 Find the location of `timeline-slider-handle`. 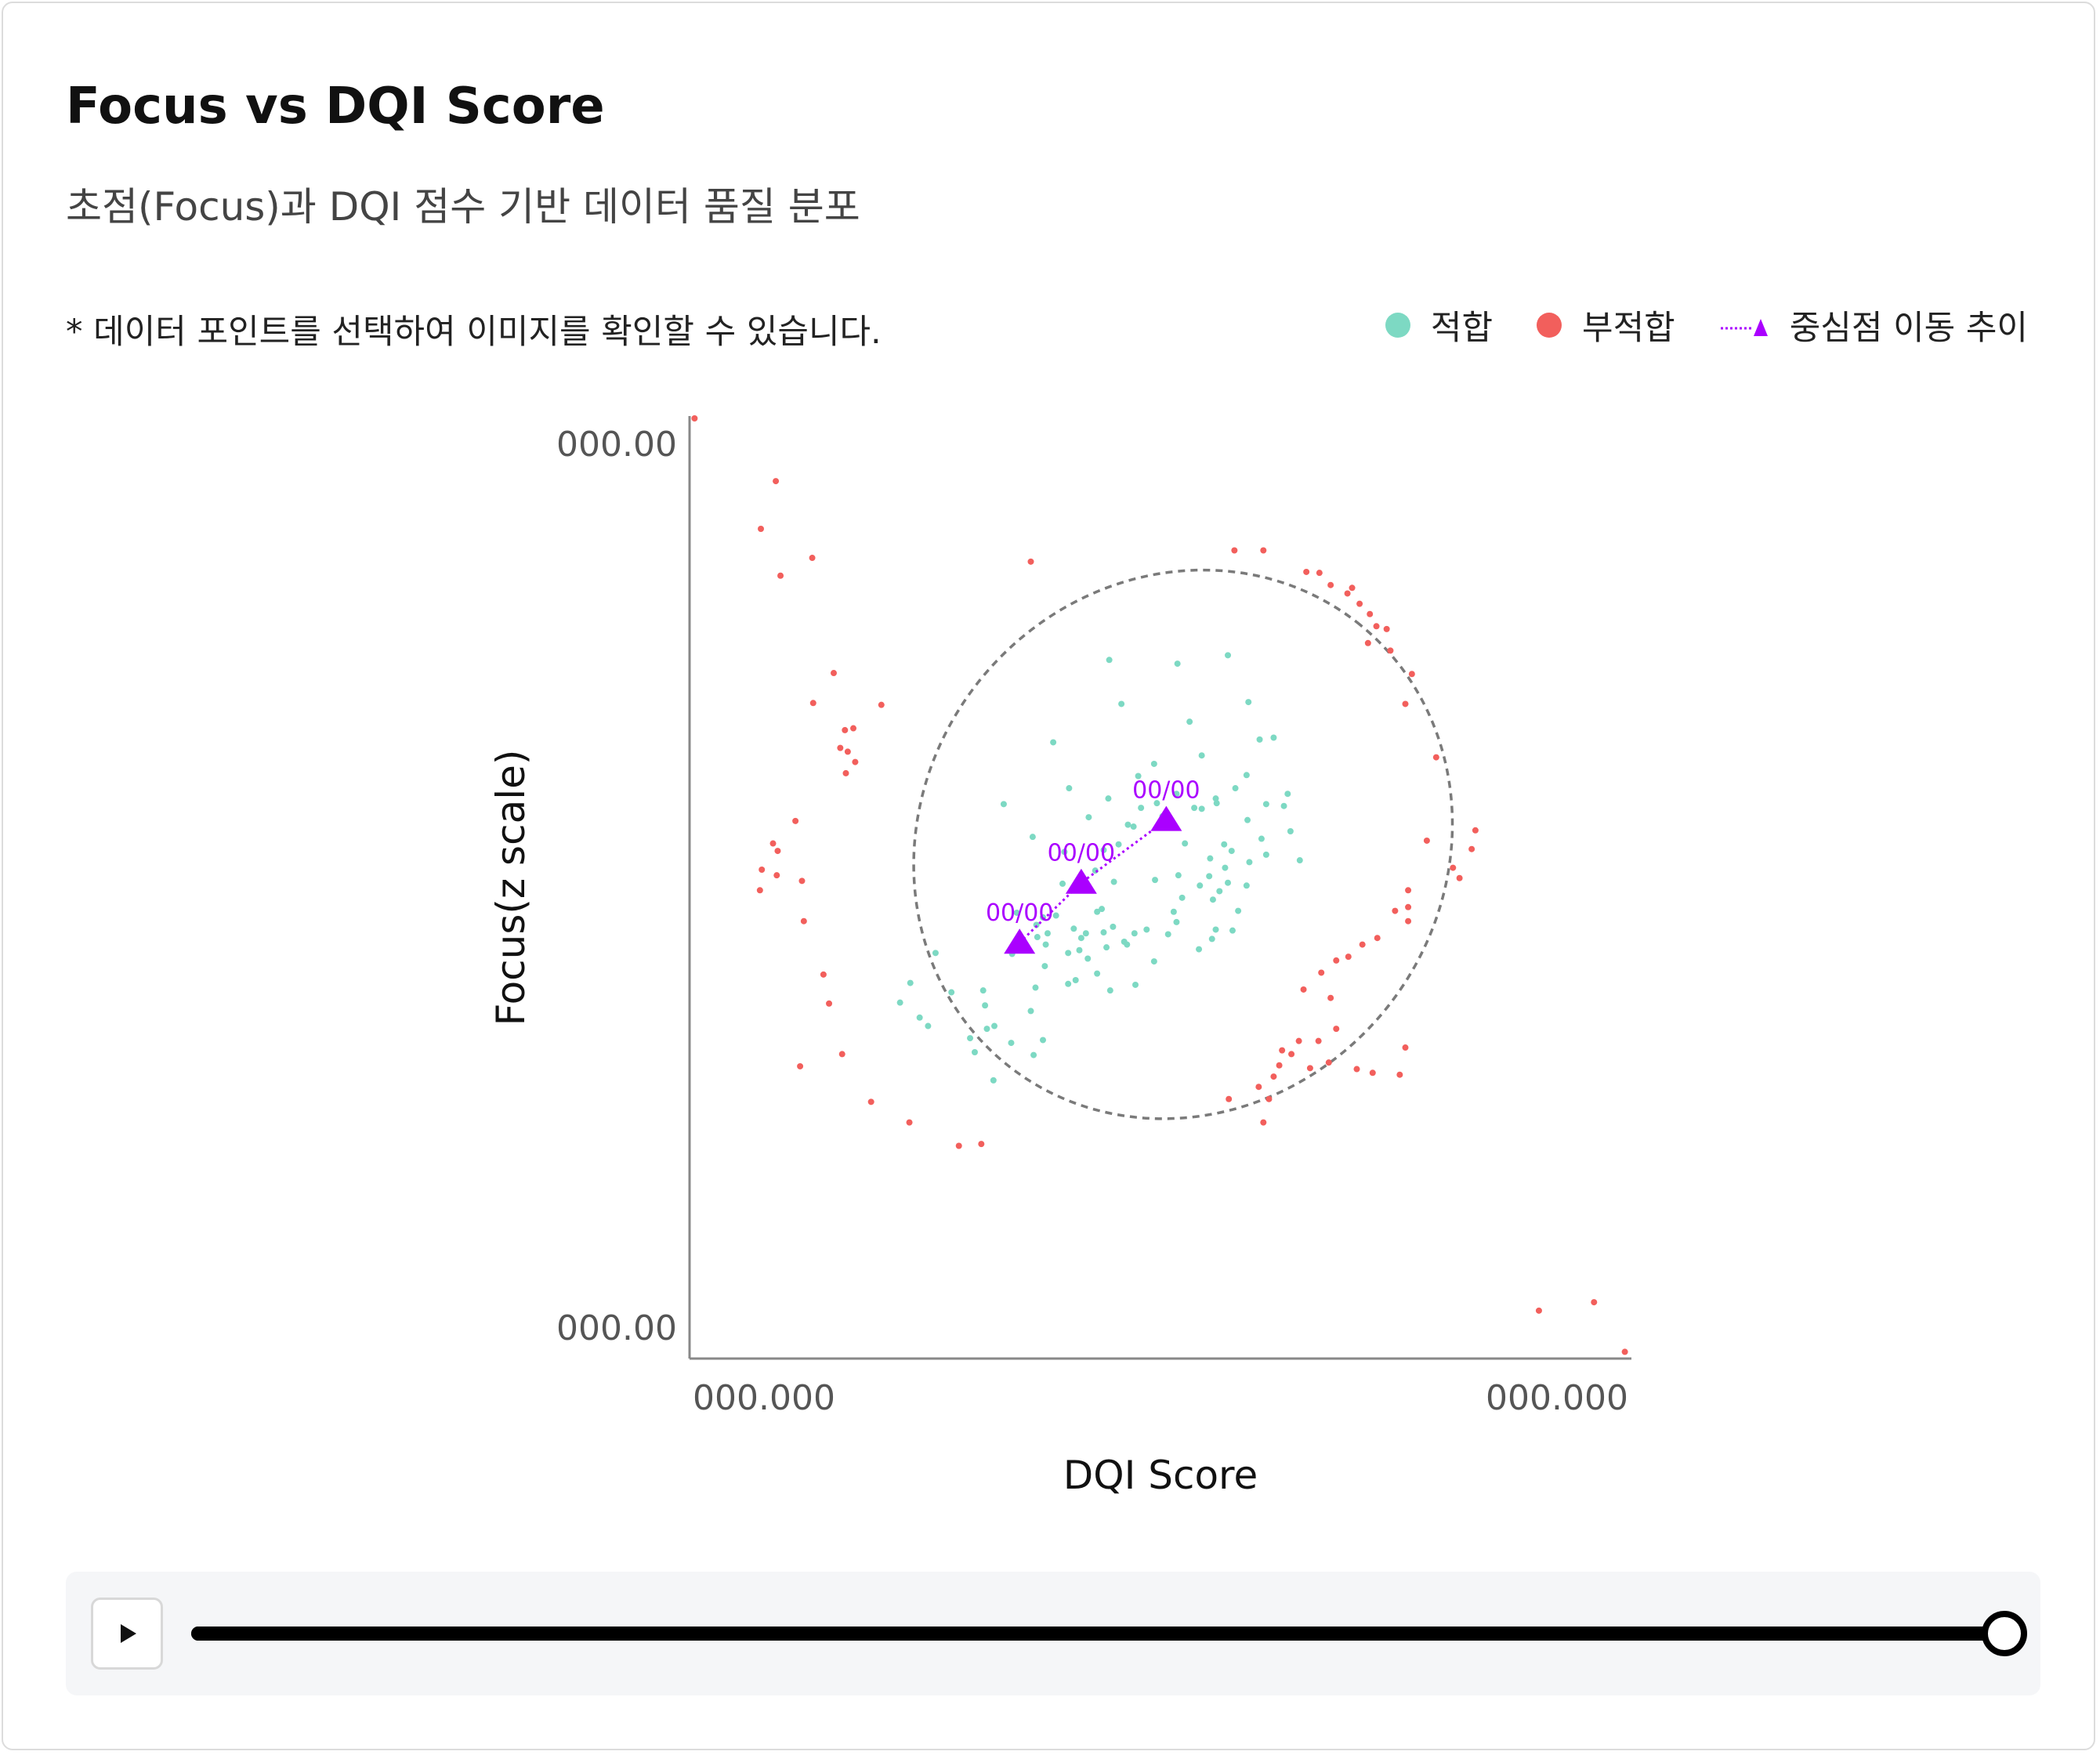

timeline-slider-handle is located at coordinates (2005, 1633).